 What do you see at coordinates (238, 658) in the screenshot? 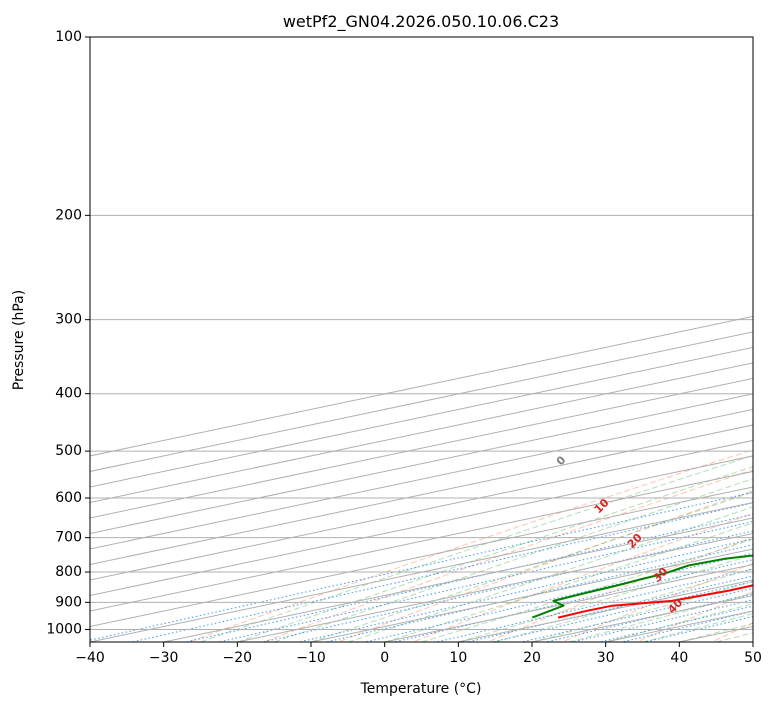
I see `x-tick-label: −20` at bounding box center [238, 658].